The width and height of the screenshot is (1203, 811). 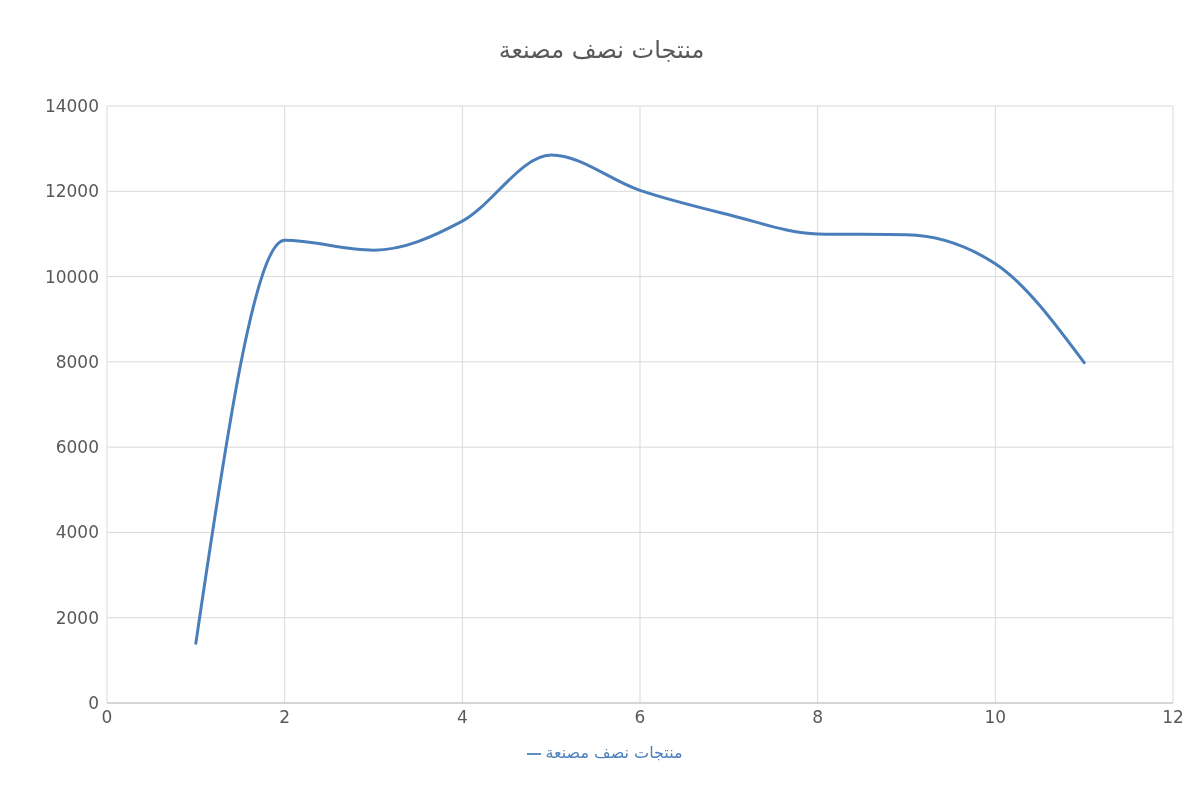 What do you see at coordinates (601, 50) in the screenshot?
I see `chart-title: منتجات نصف مصنعة` at bounding box center [601, 50].